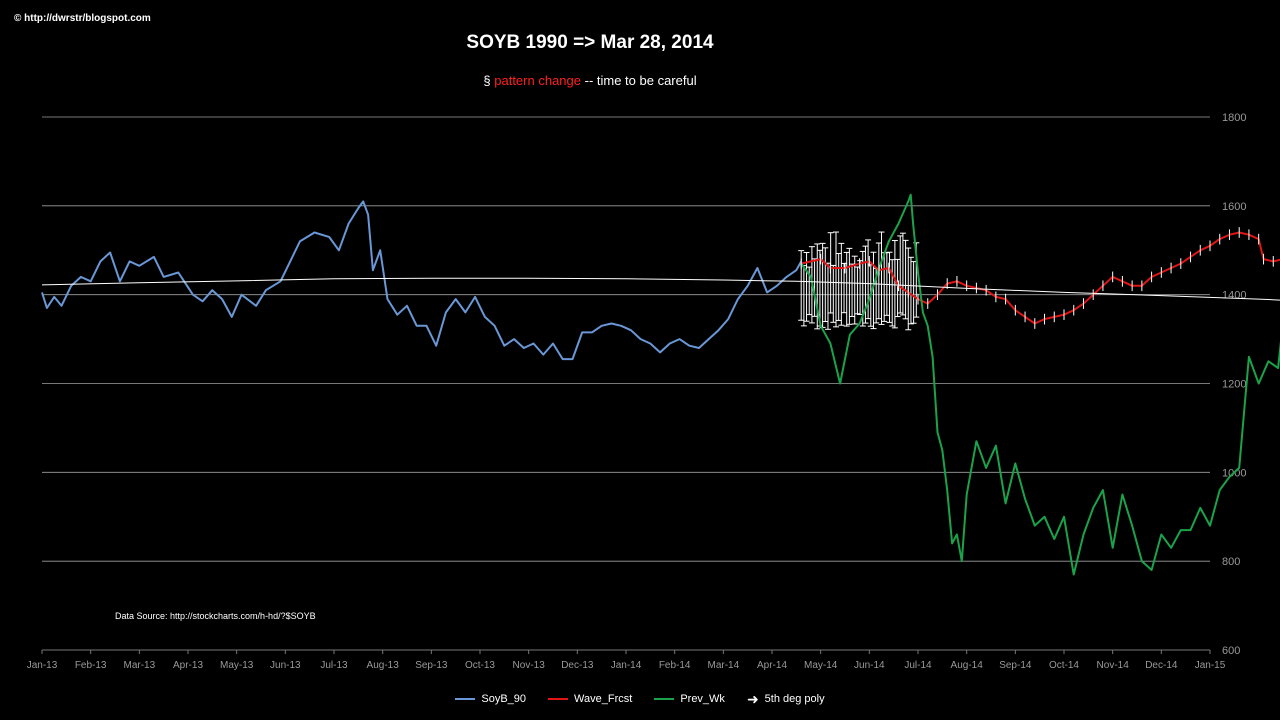 The height and width of the screenshot is (720, 1280). Describe the element at coordinates (465, 699) in the screenshot. I see `legend-swatch-soyb` at that location.